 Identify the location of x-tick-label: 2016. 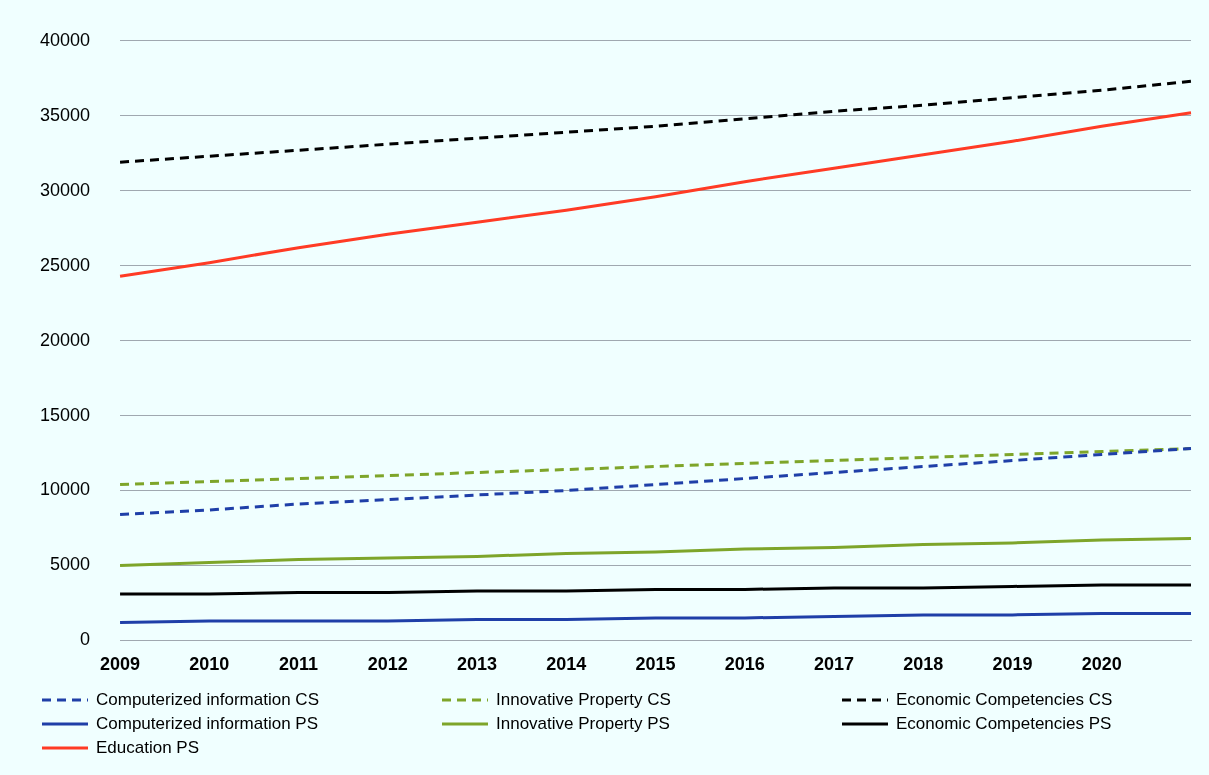
(744, 664).